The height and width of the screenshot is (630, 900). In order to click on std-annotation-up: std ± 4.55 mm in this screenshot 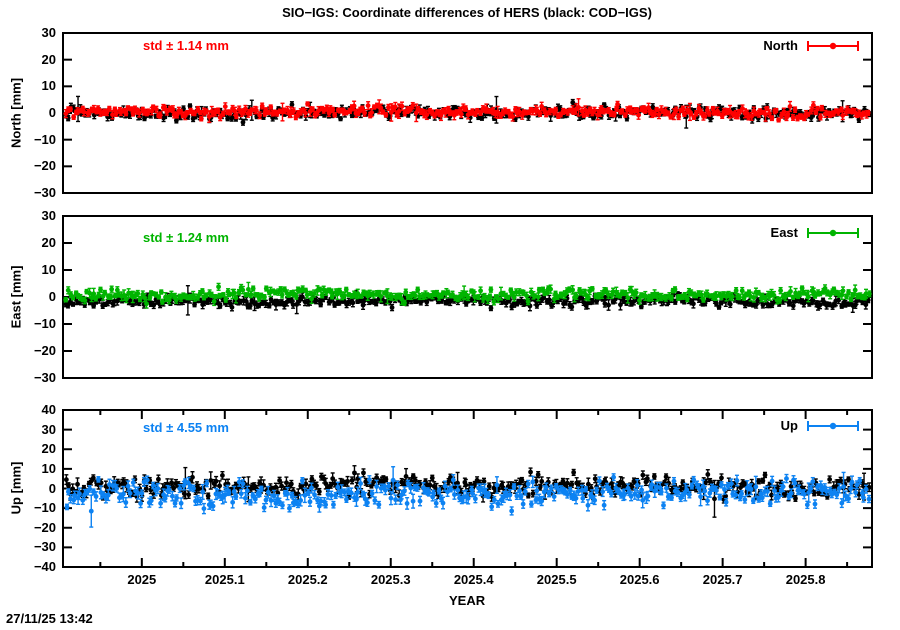, I will do `click(186, 427)`.